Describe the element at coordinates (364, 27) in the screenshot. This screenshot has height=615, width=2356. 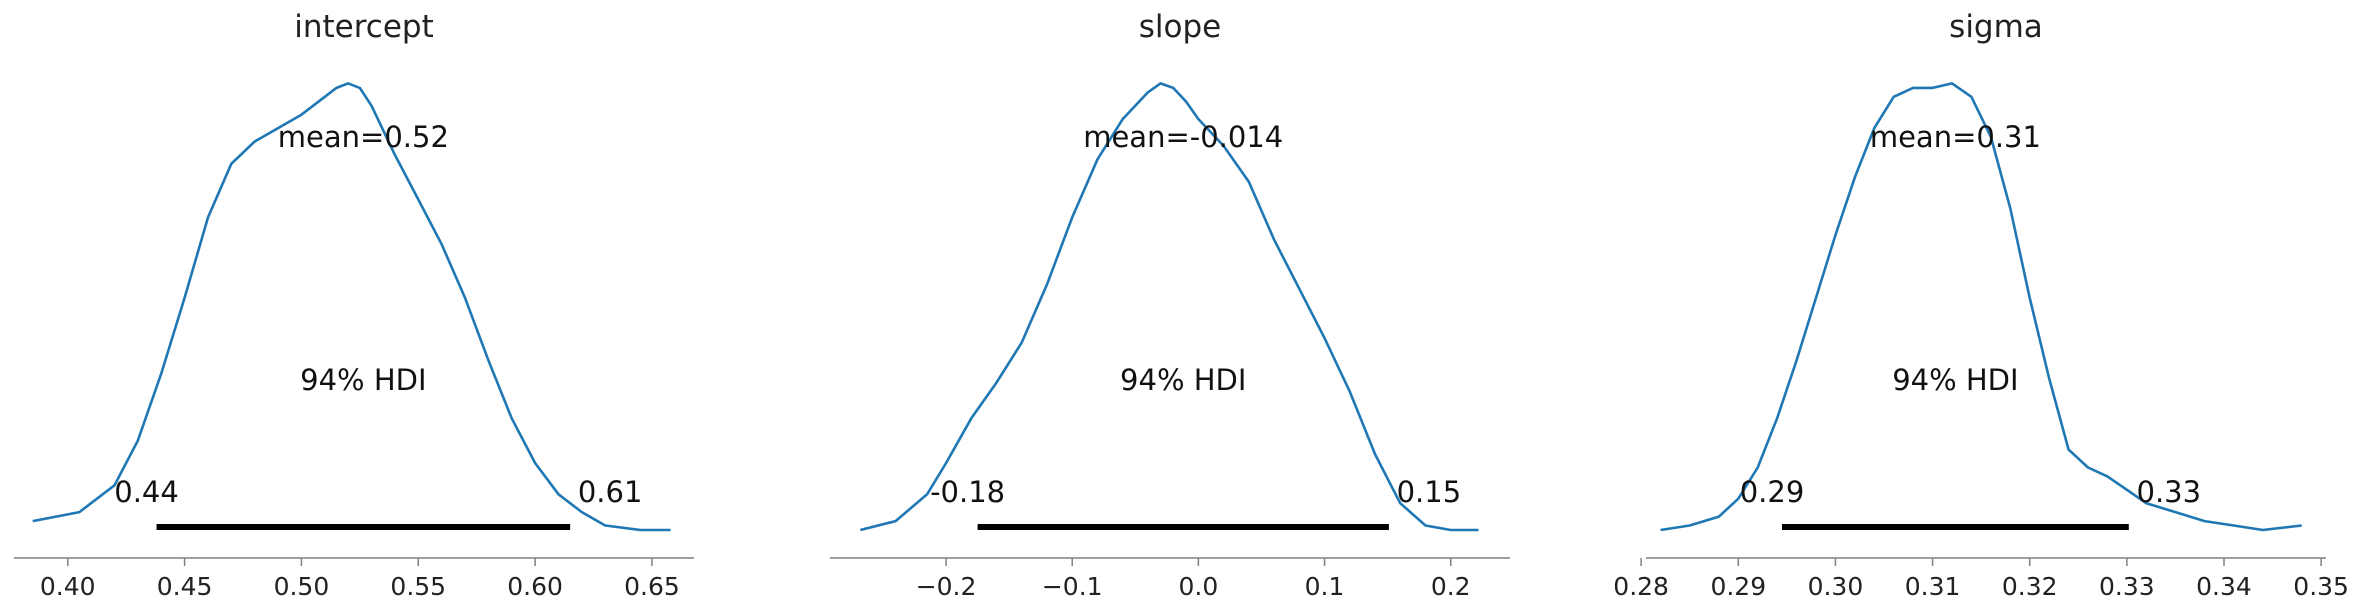
I see `plot-title: intercept` at that location.